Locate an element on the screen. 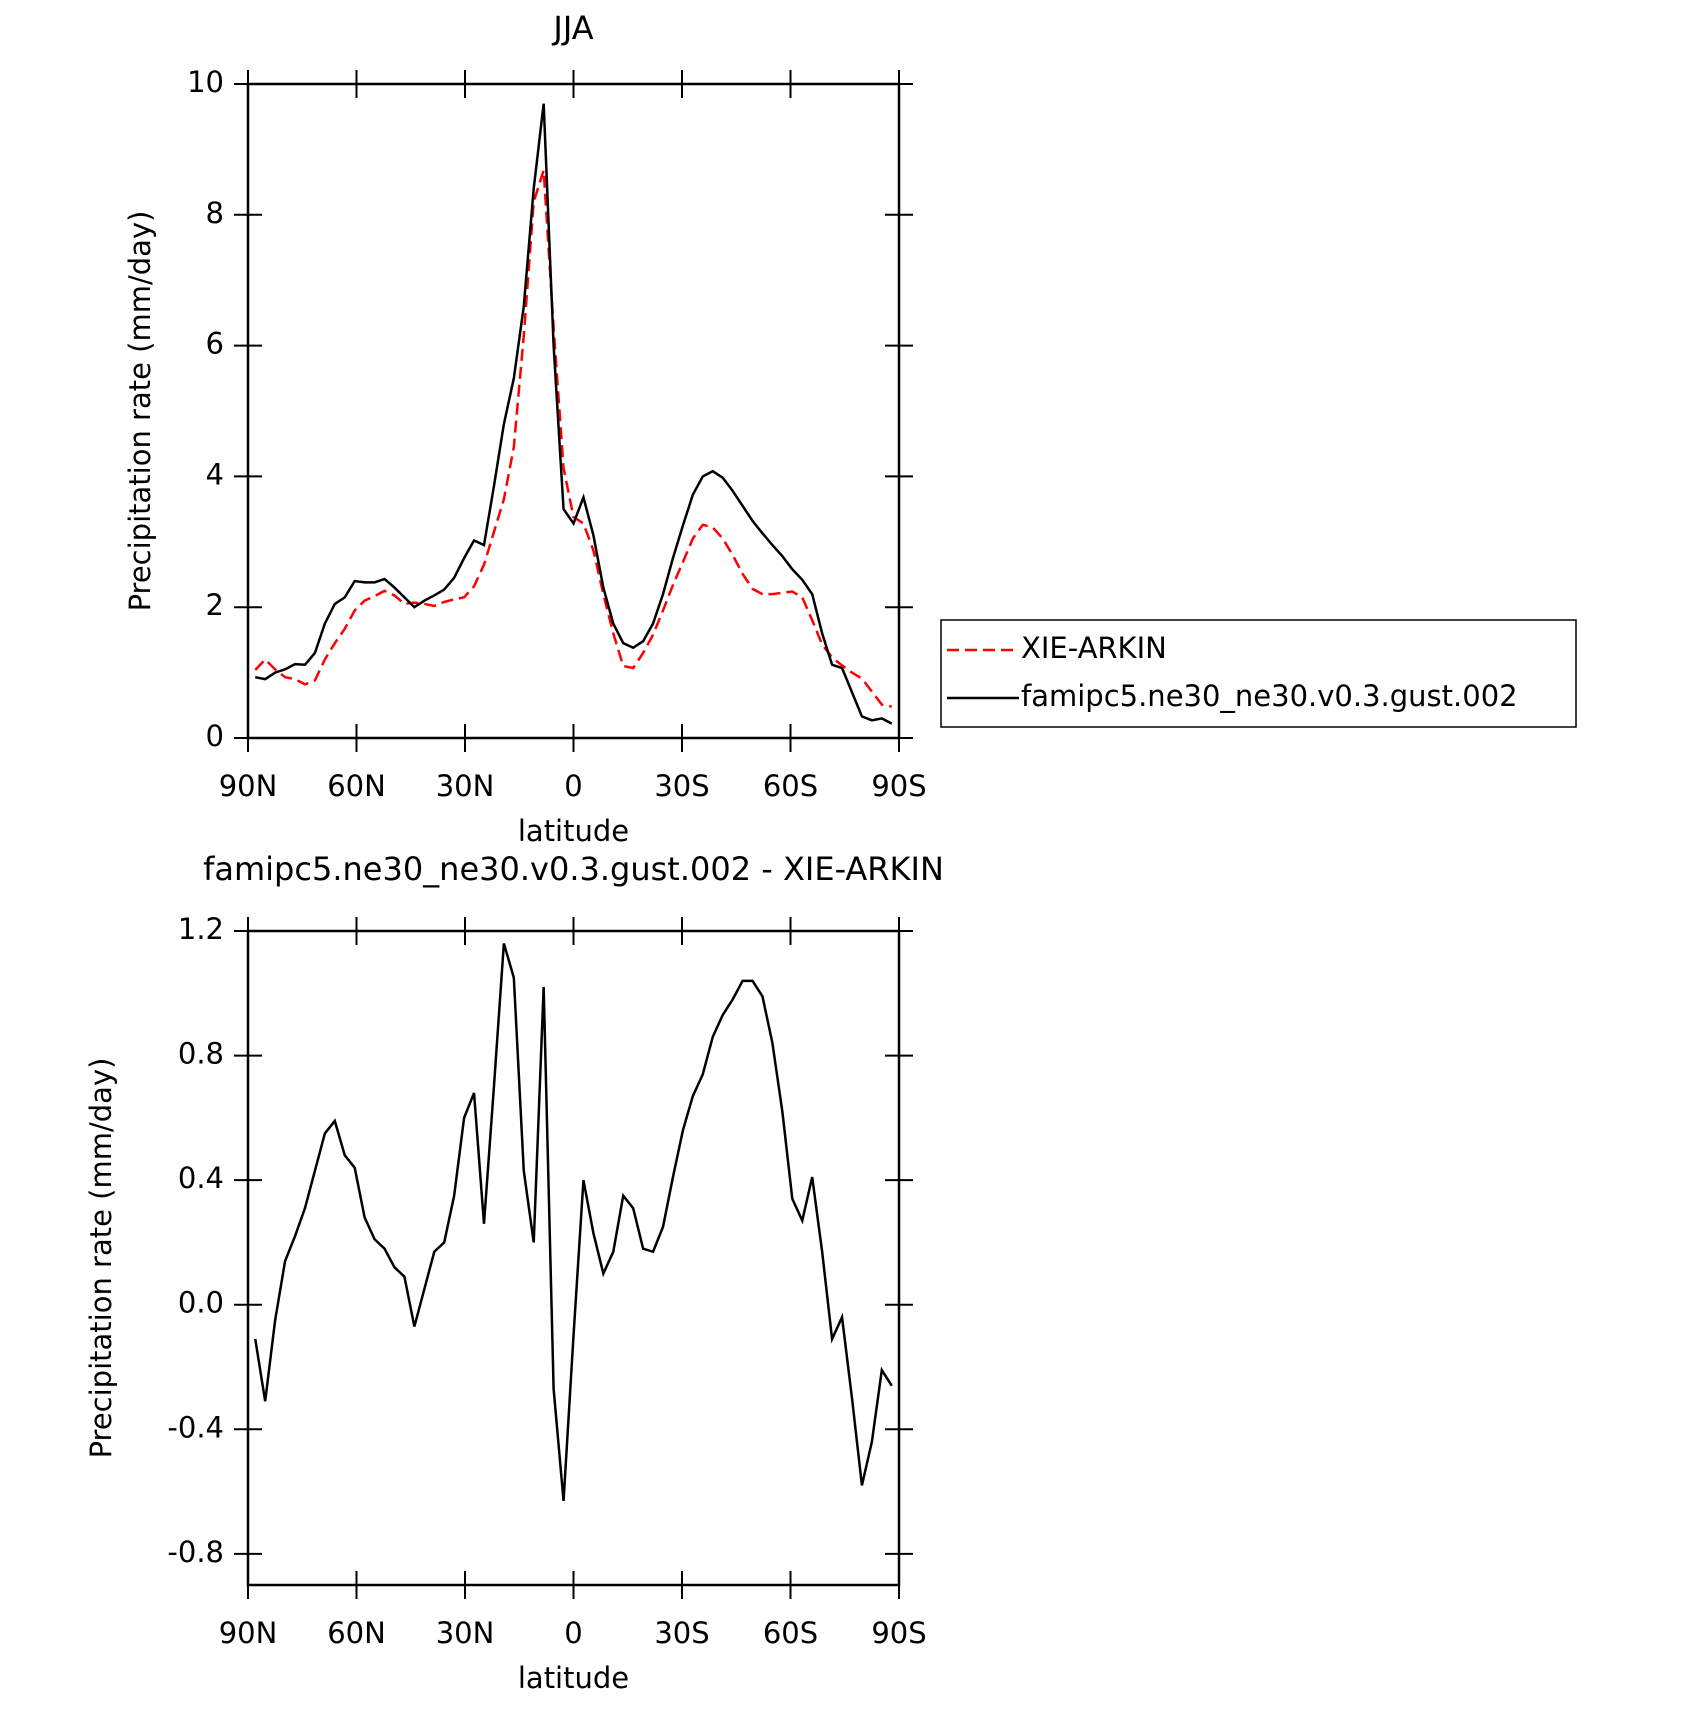 This screenshot has width=1694, height=1713. y-tick-label: -0.8 is located at coordinates (195, 1552).